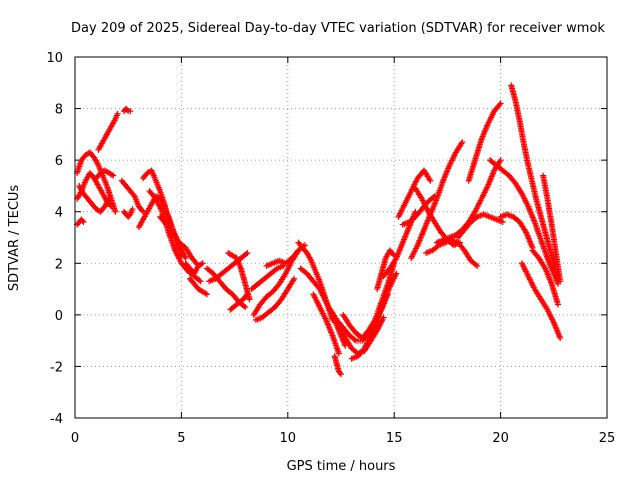 The width and height of the screenshot is (640, 480). What do you see at coordinates (326, 324) in the screenshot?
I see `series-track-z` at bounding box center [326, 324].